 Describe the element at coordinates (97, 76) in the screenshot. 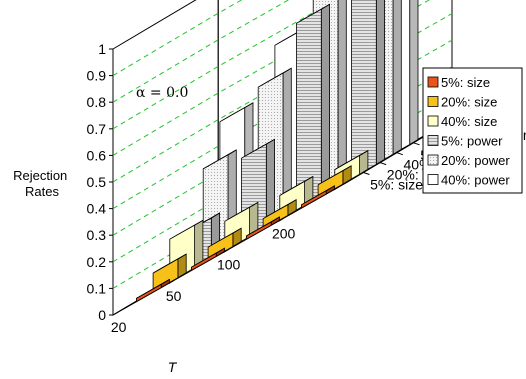

I see `y-tick-label: 0.9` at that location.